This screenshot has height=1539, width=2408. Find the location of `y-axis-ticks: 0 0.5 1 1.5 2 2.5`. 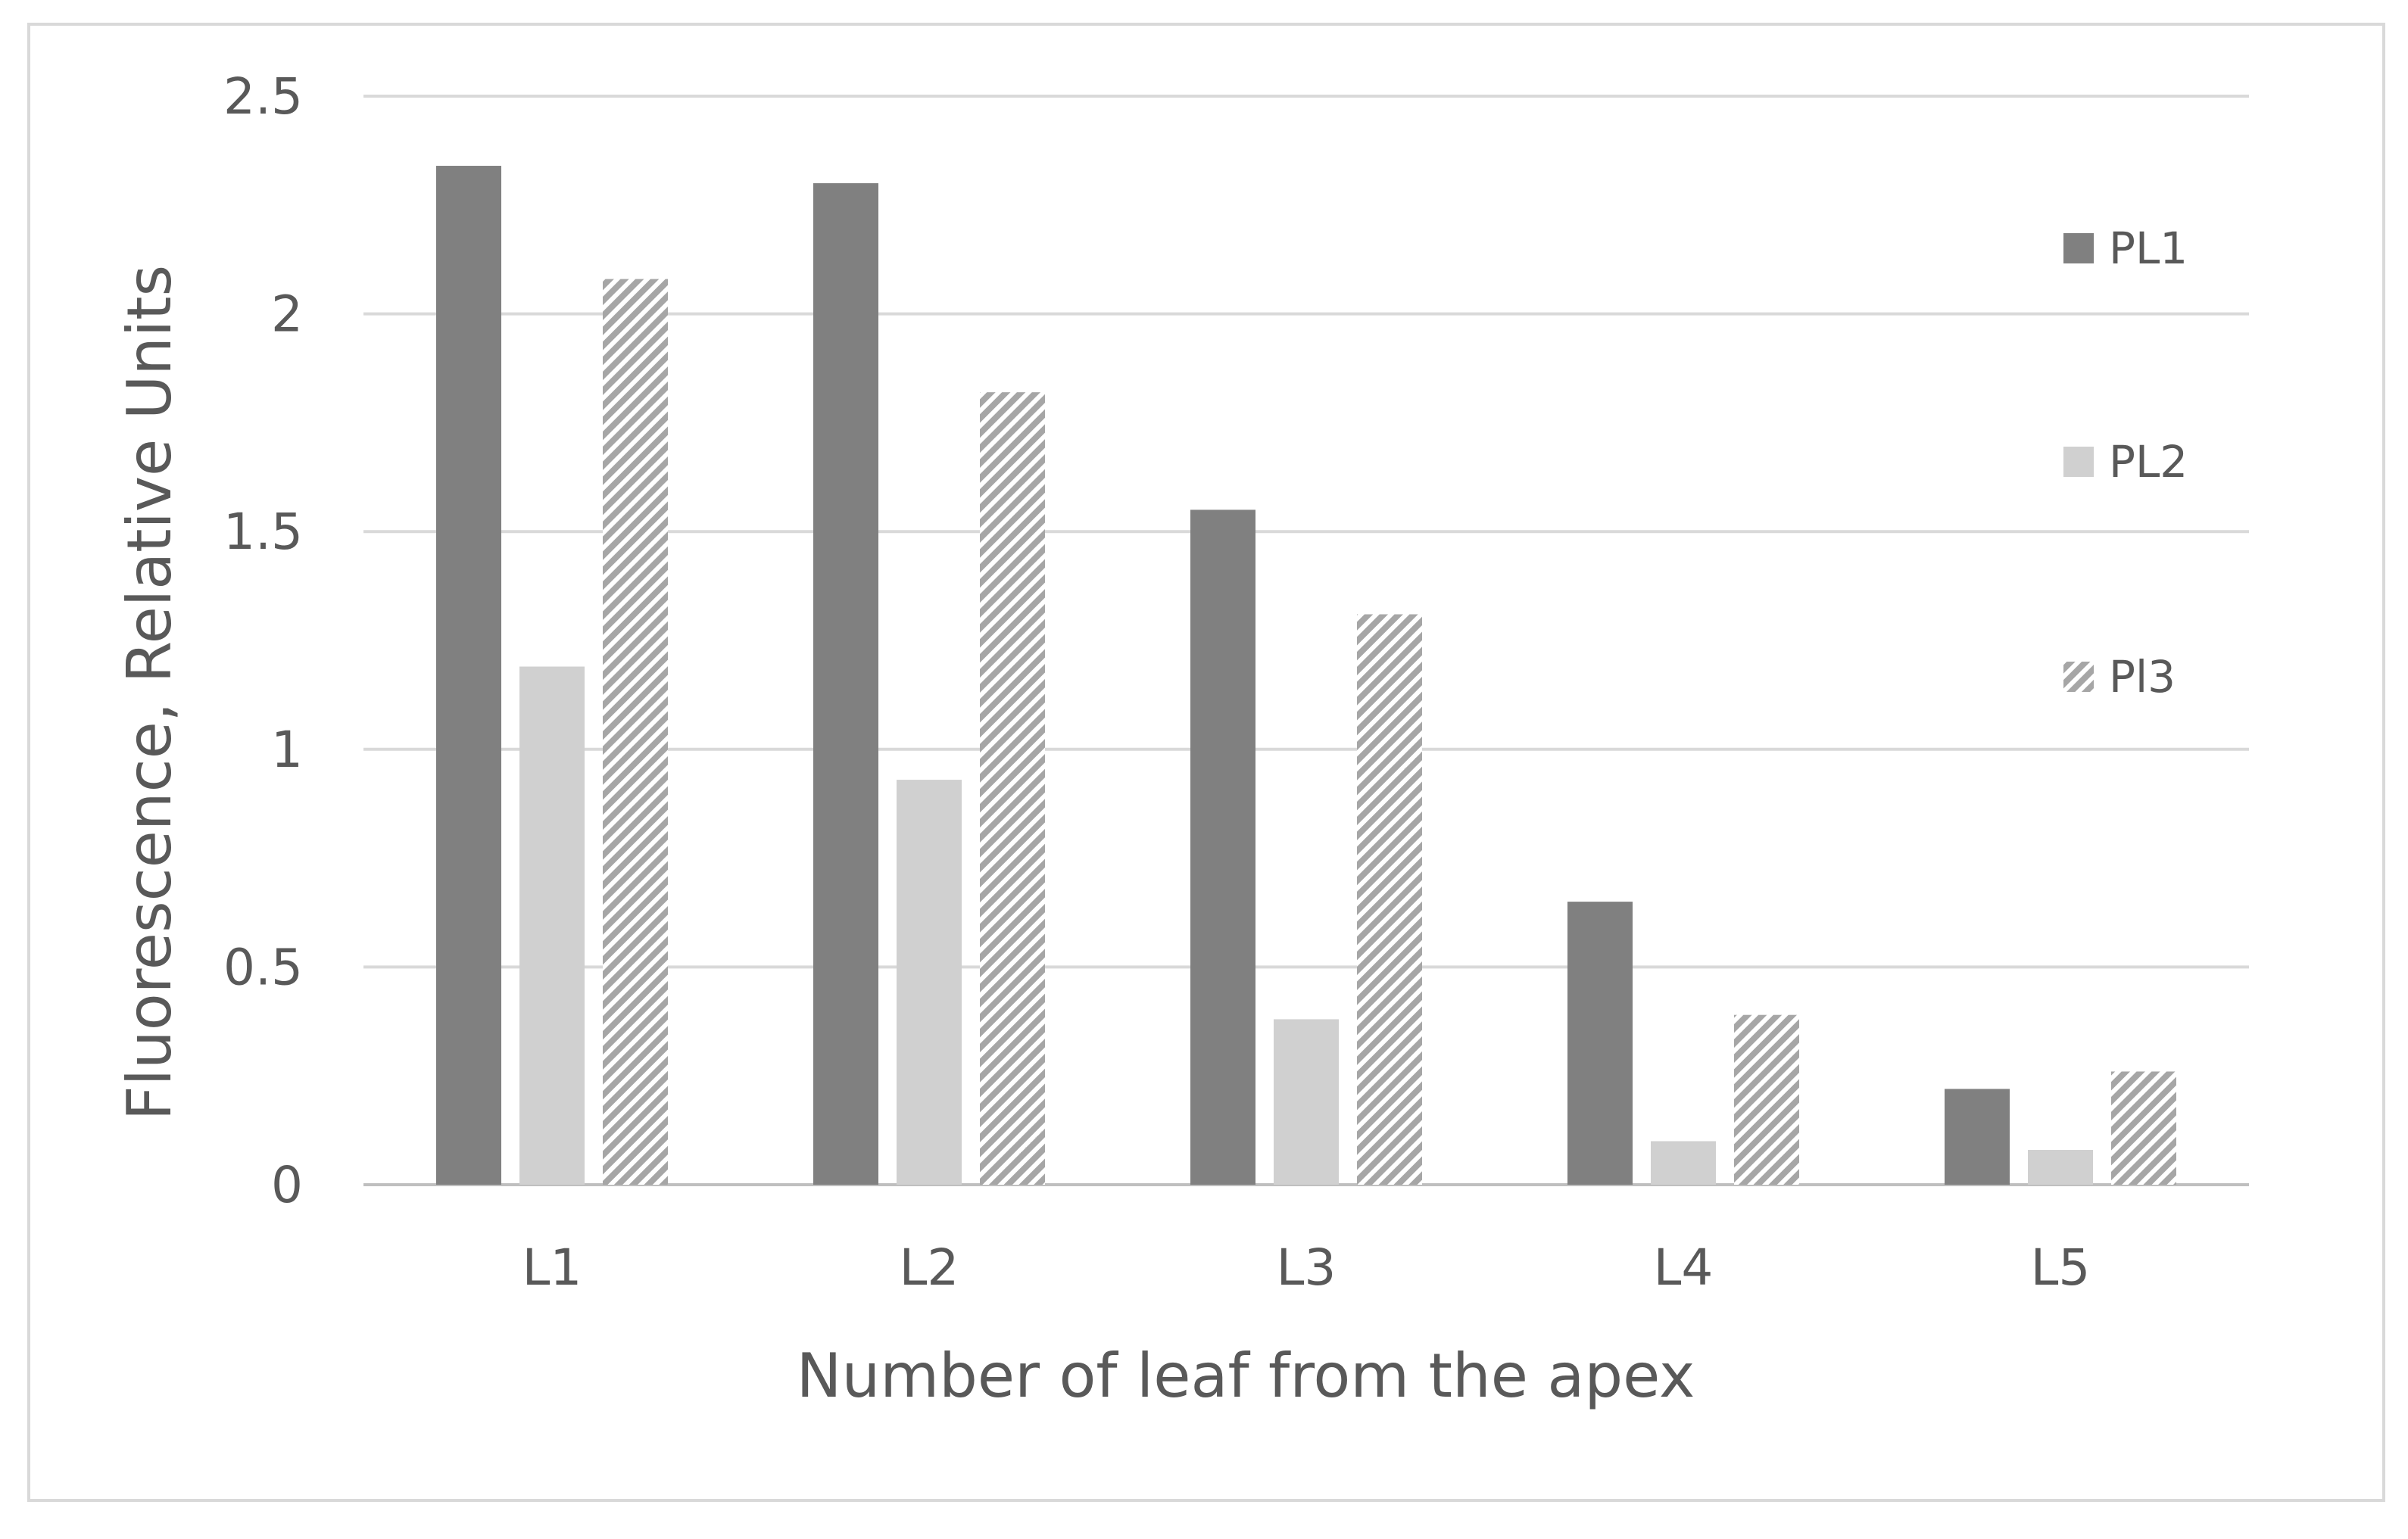

y-axis-ticks: 0 0.5 1 1.5 2 2.5 is located at coordinates (263, 640).